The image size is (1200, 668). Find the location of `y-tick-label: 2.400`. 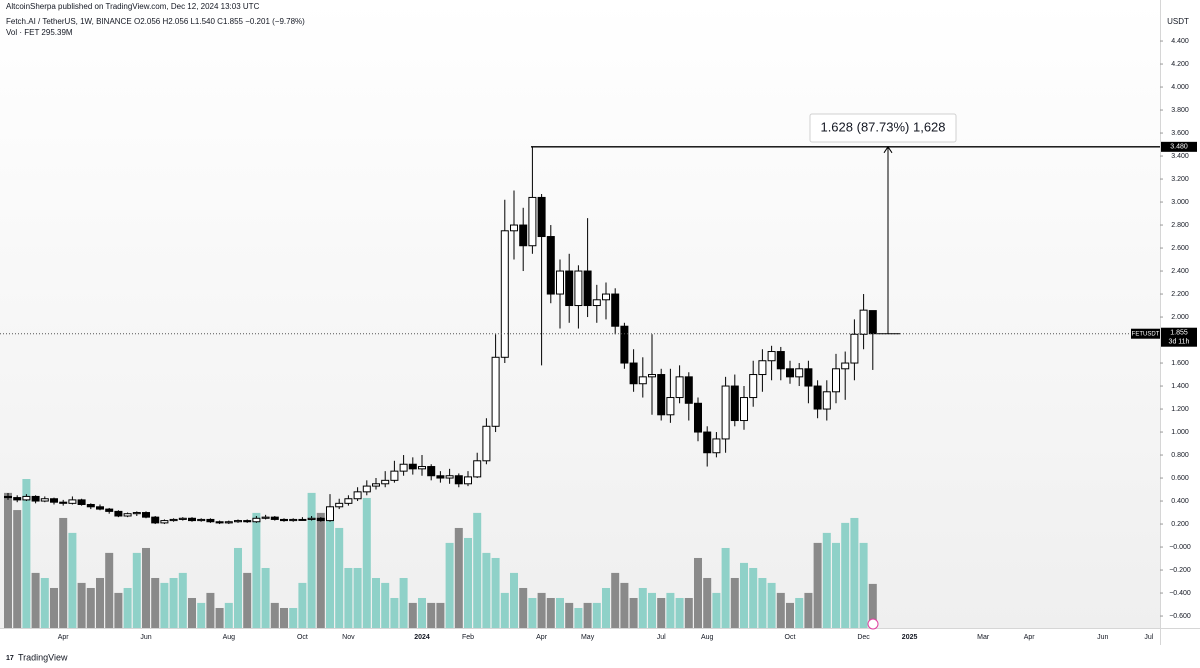

y-tick-label: 2.400 is located at coordinates (1180, 271).